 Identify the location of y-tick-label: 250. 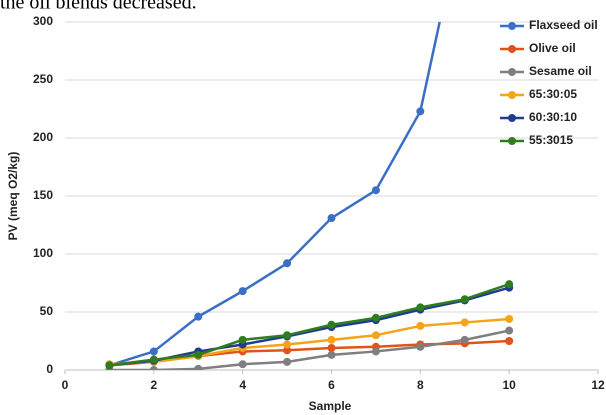
(43, 79).